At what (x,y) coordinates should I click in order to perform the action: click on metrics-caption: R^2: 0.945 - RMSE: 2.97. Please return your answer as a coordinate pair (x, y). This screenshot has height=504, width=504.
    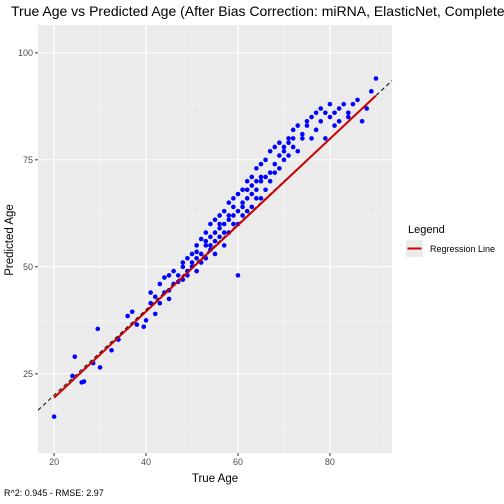
    Looking at the image, I should click on (54, 493).